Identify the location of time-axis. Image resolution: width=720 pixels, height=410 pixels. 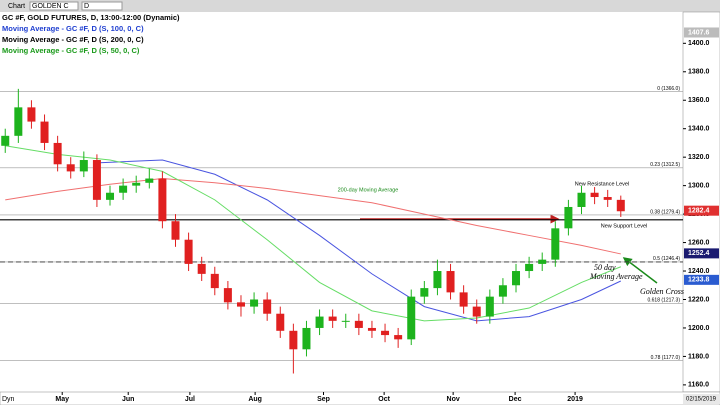
(360, 398).